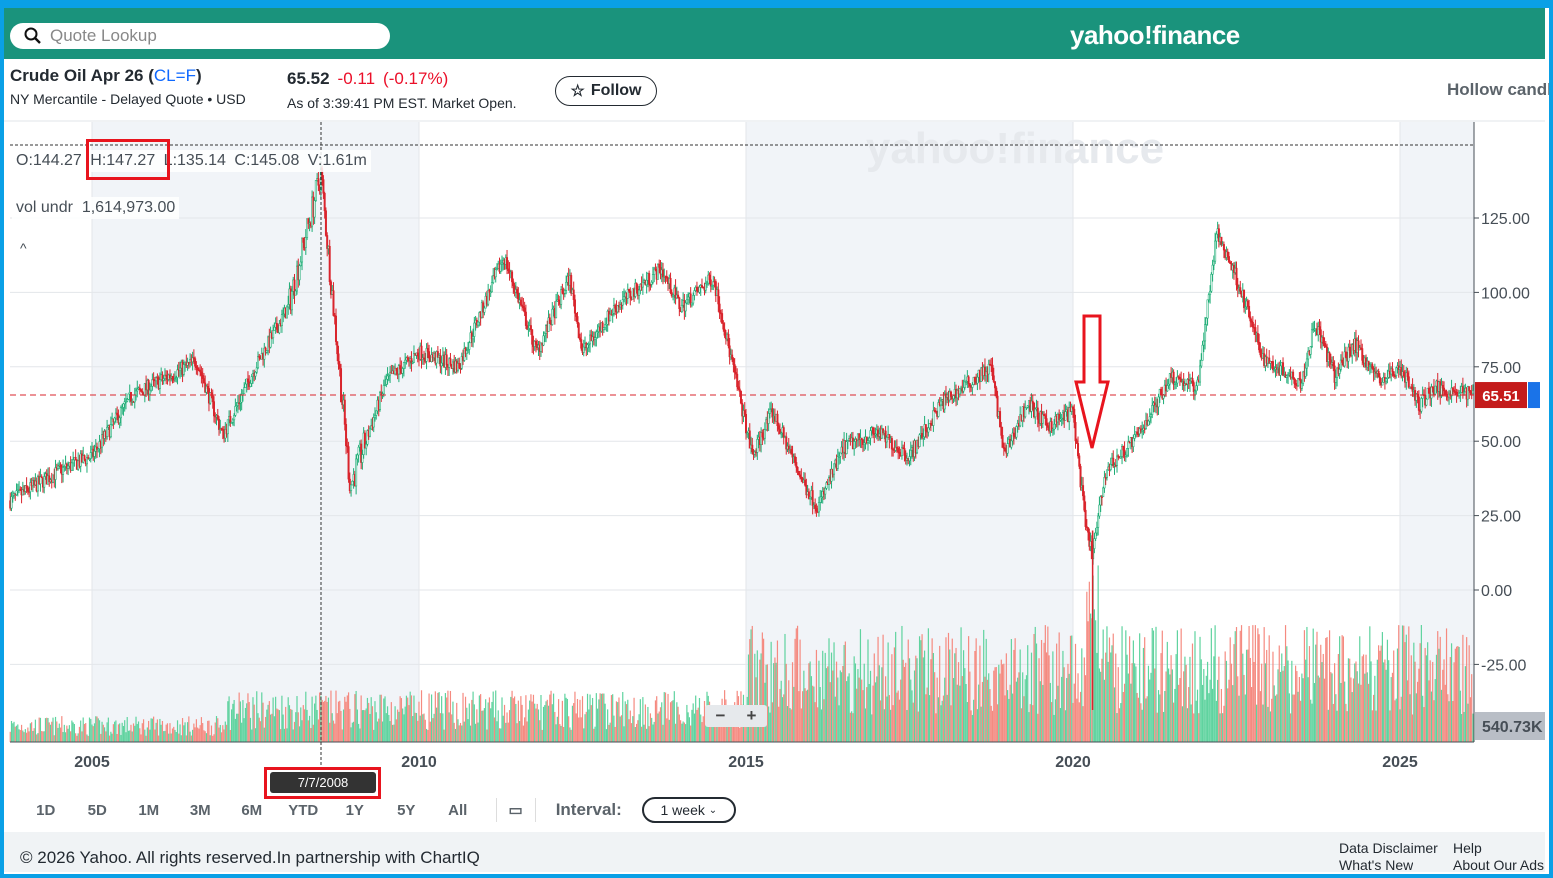 This screenshot has width=1553, height=878. What do you see at coordinates (23, 248) in the screenshot?
I see `collapse-icon: ^` at bounding box center [23, 248].